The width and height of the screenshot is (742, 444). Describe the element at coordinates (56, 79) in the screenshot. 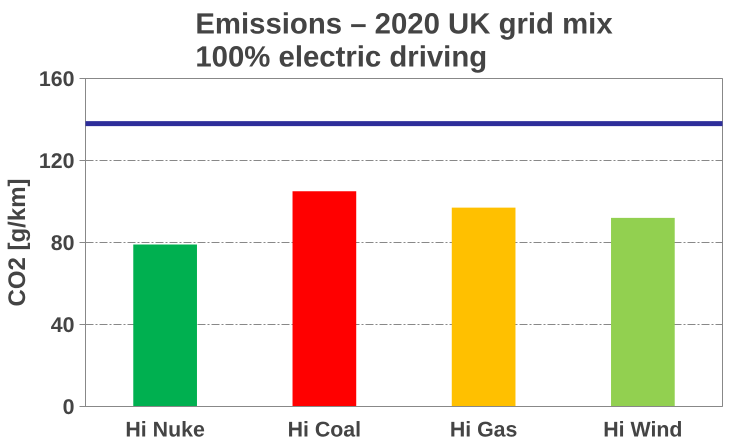

I see `y-tick-label: 160` at that location.